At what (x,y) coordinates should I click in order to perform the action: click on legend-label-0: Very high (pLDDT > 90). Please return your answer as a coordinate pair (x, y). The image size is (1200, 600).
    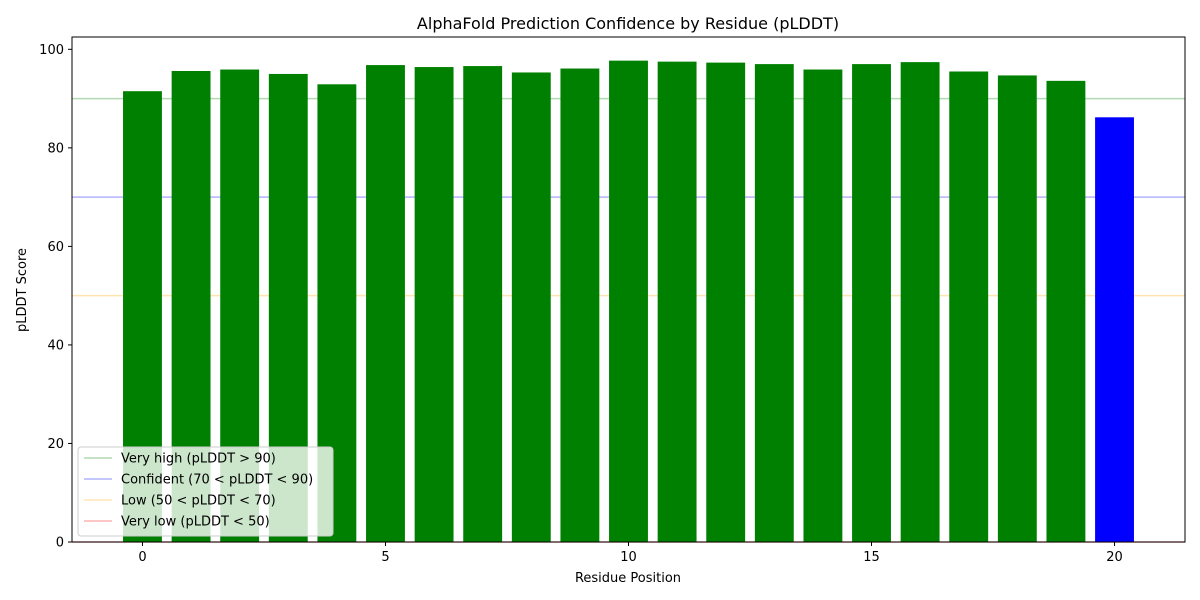
    Looking at the image, I should click on (198, 459).